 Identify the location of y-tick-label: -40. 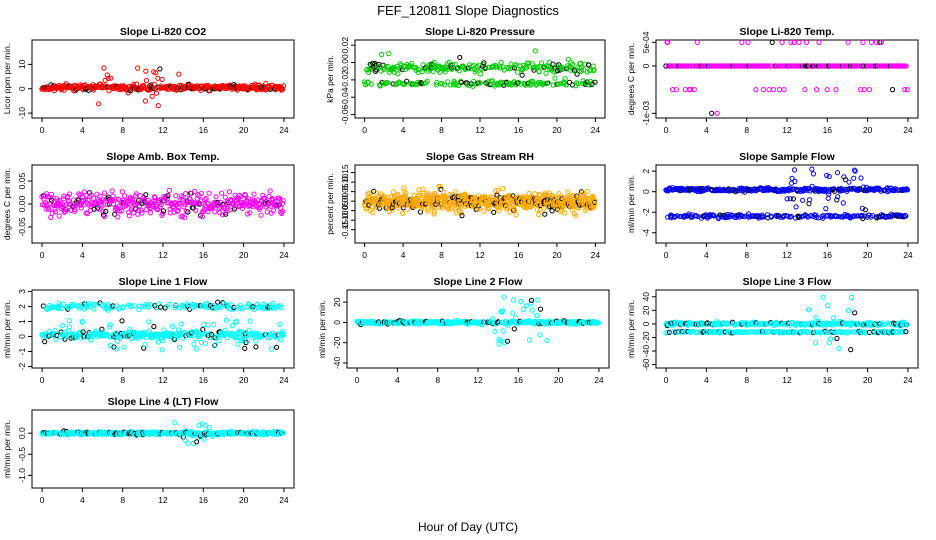
(337, 363).